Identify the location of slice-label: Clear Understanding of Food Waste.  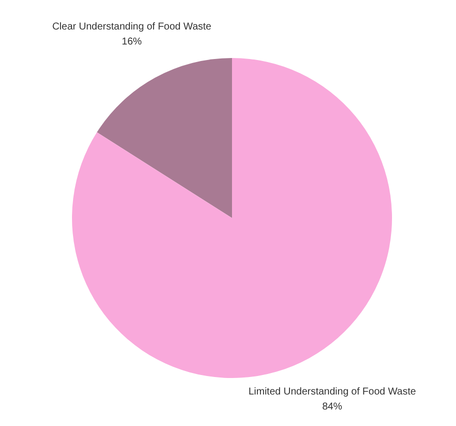
(132, 27).